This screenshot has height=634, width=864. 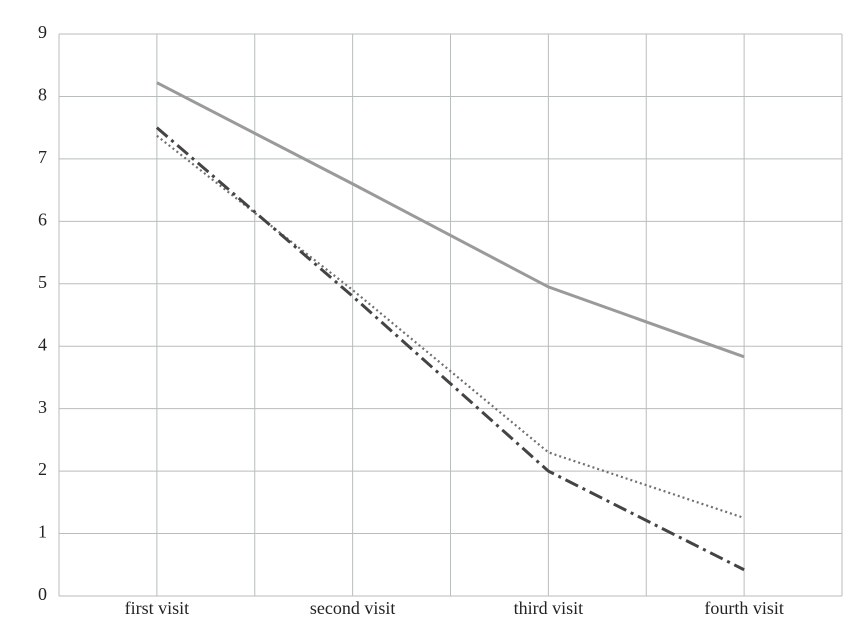 What do you see at coordinates (42, 32) in the screenshot?
I see `y-tick-label: 9` at bounding box center [42, 32].